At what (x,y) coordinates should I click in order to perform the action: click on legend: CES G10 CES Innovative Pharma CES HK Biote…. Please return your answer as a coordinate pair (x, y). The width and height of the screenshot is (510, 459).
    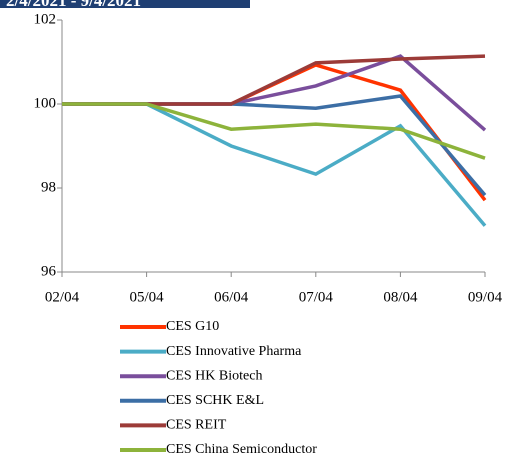
    Looking at the image, I should click on (218, 388).